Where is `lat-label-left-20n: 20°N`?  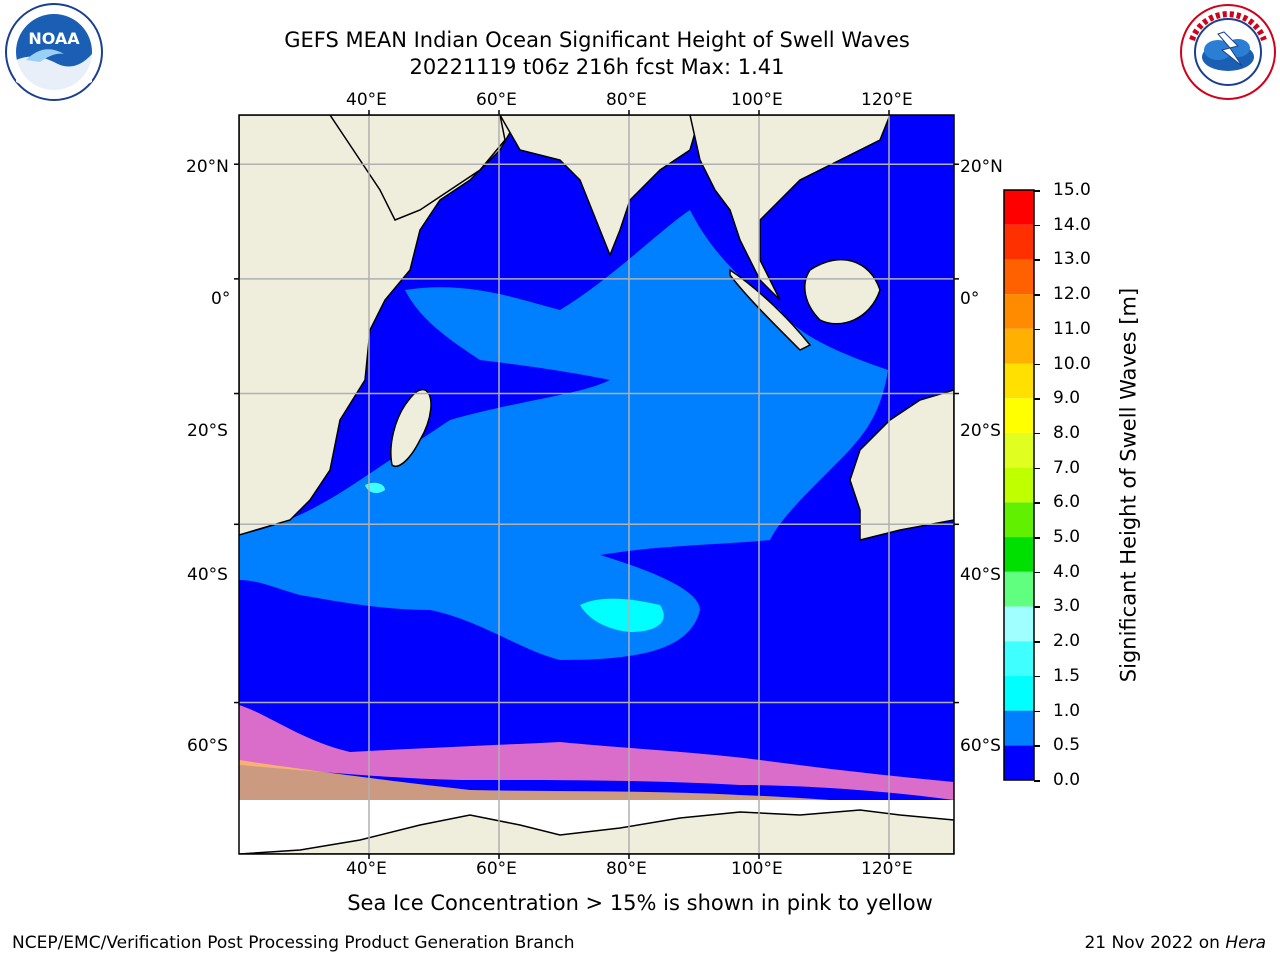
lat-label-left-20n: 20°N is located at coordinates (207, 167).